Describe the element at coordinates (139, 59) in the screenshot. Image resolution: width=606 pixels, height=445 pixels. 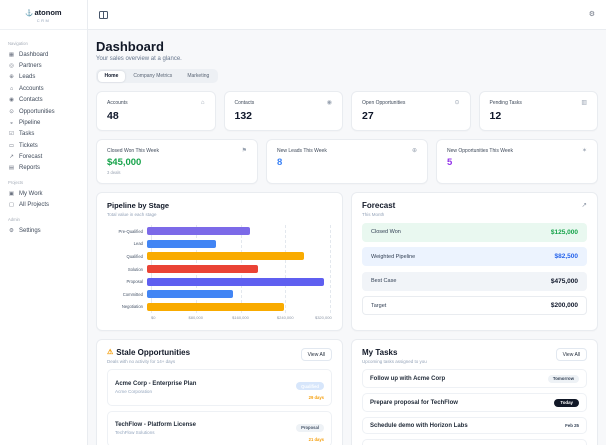
I see `page-subtitle: Your sales overview at a glance.` at that location.